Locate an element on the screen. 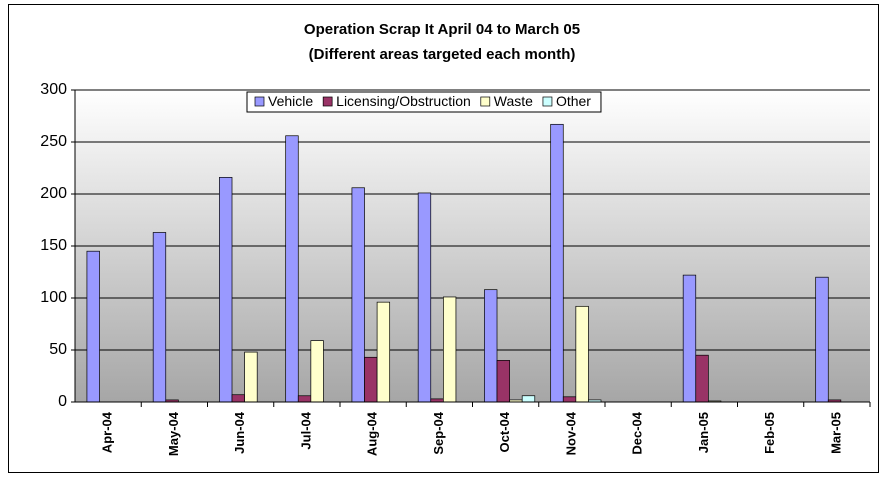  x-tick-label: Sep-04 is located at coordinates (438, 432).